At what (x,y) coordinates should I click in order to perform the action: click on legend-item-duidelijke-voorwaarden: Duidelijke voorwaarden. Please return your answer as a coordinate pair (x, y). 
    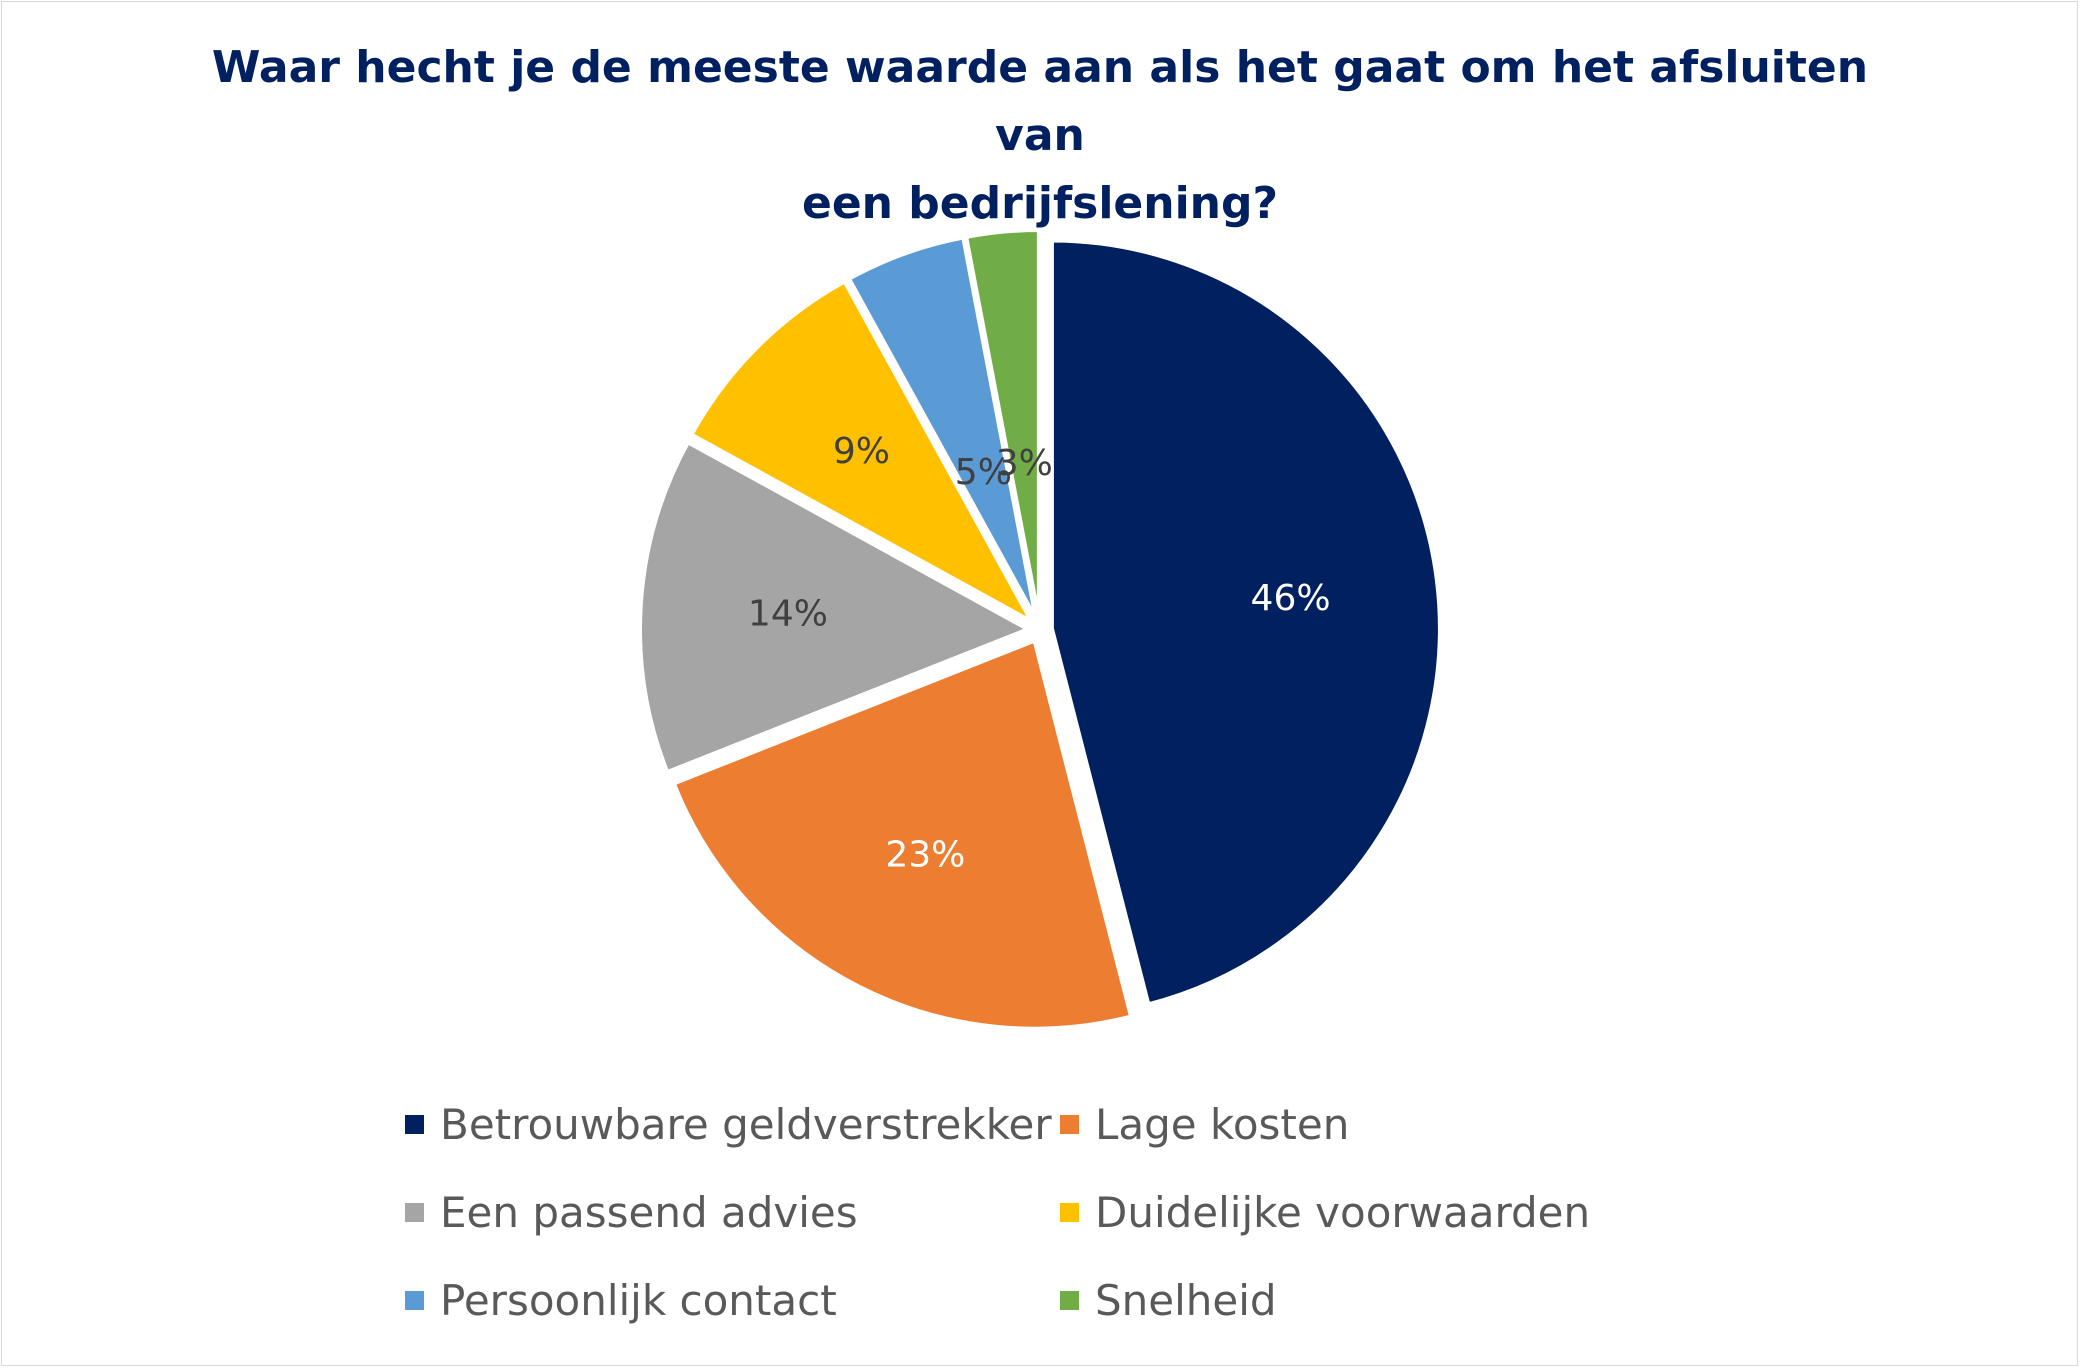
    Looking at the image, I should click on (1325, 1212).